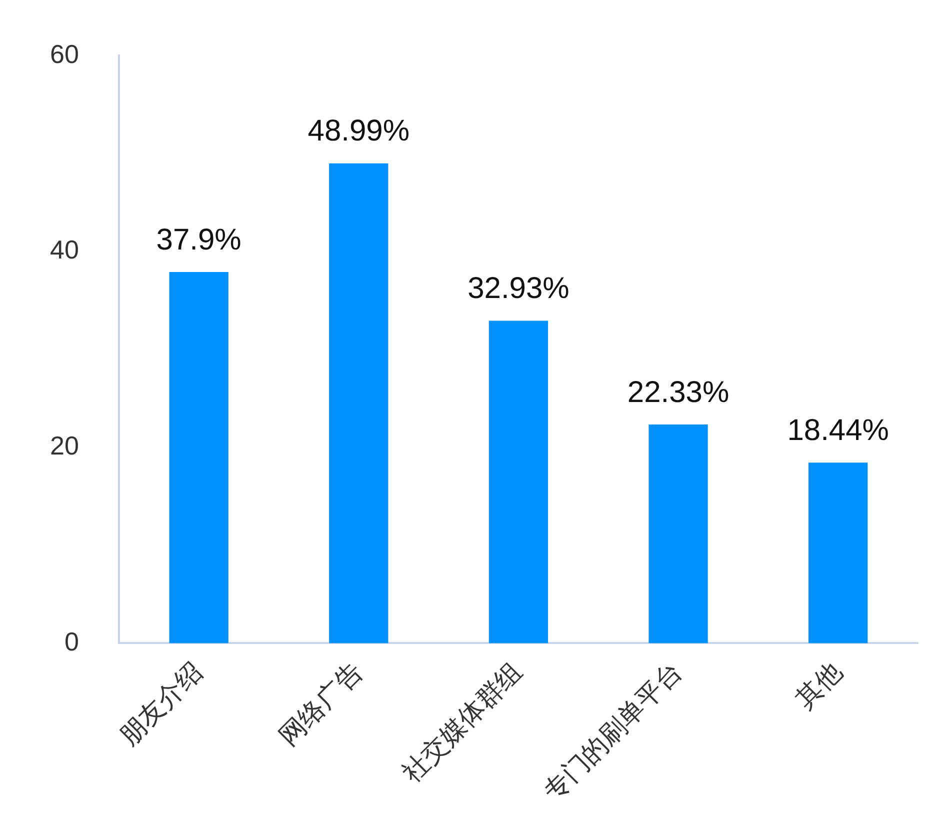 The height and width of the screenshot is (832, 938). Describe the element at coordinates (64, 249) in the screenshot. I see `y-tick-label: 40` at that location.